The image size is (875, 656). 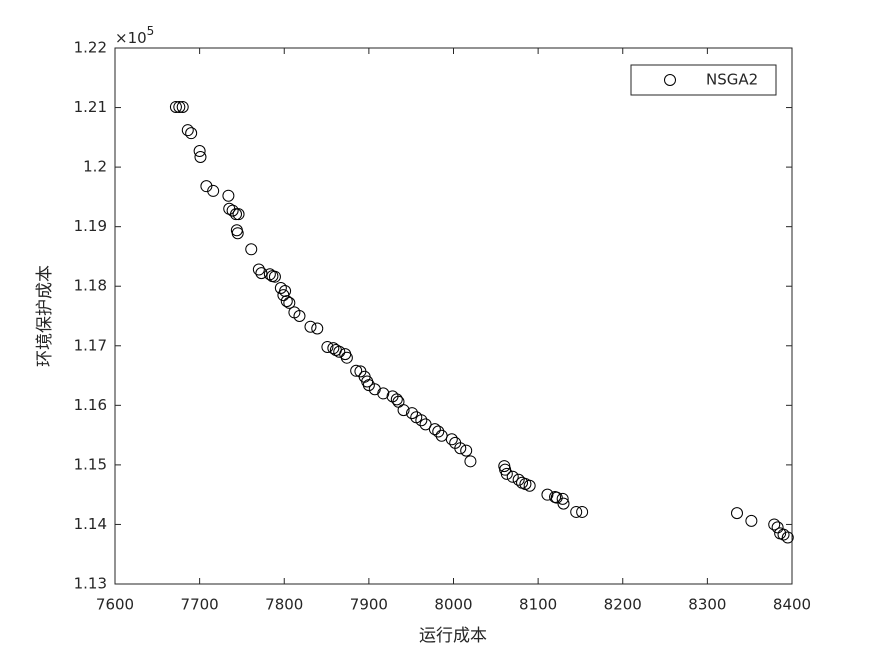 What do you see at coordinates (623, 605) in the screenshot?
I see `x-tick-label: 8200` at bounding box center [623, 605].